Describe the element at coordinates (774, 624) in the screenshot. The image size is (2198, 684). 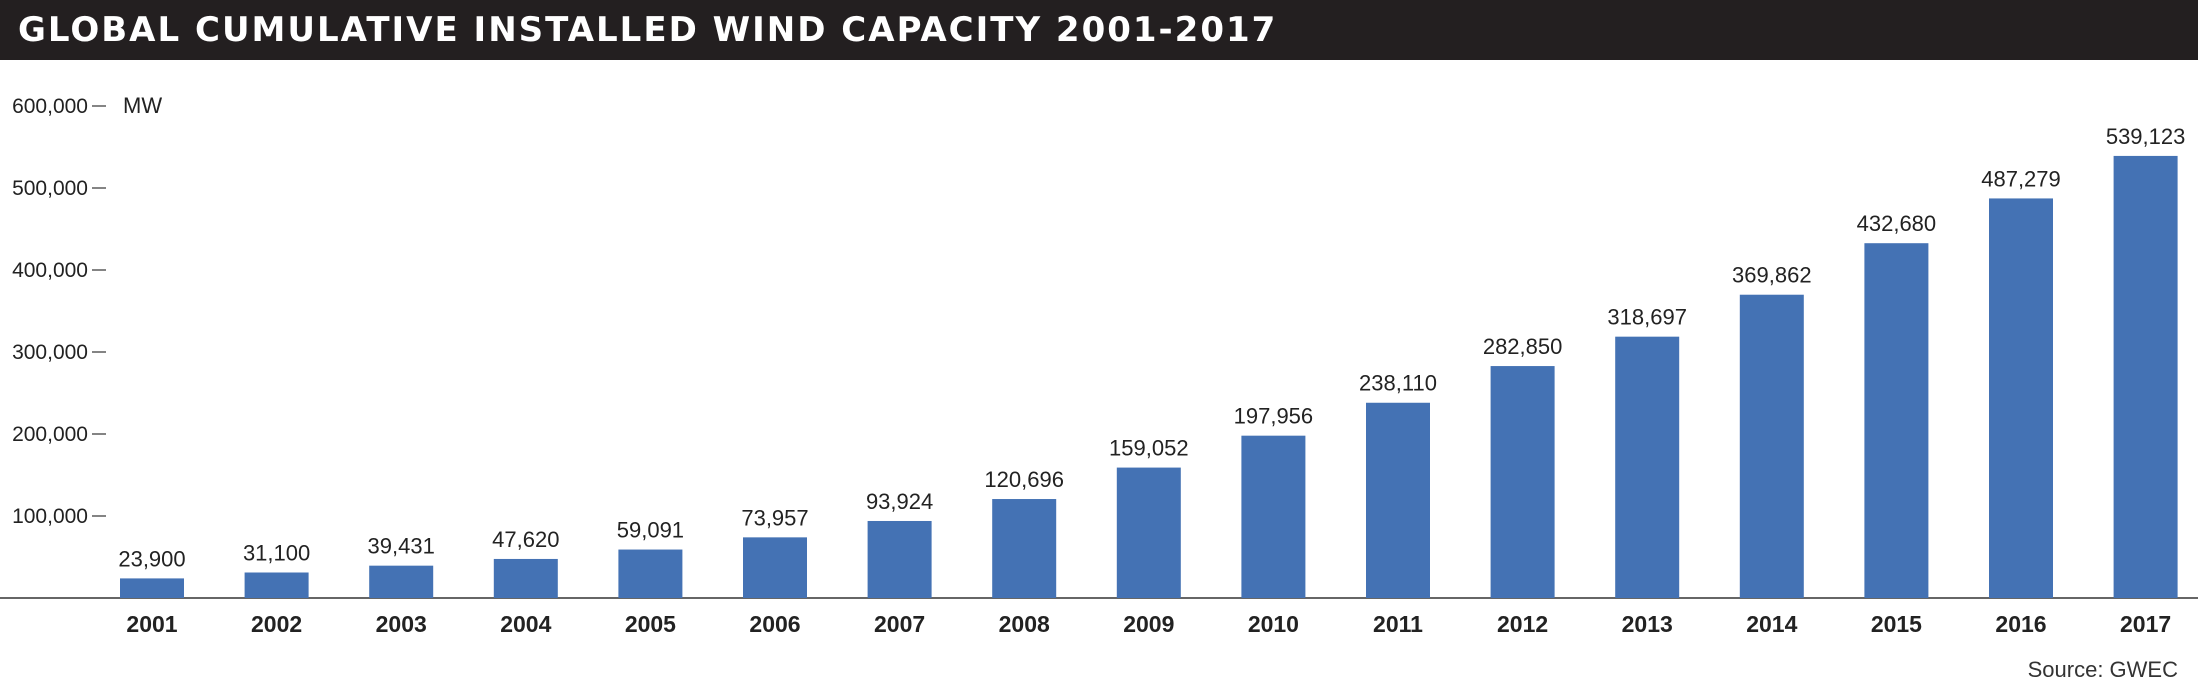
I see `x-tick-label: 2006` at that location.